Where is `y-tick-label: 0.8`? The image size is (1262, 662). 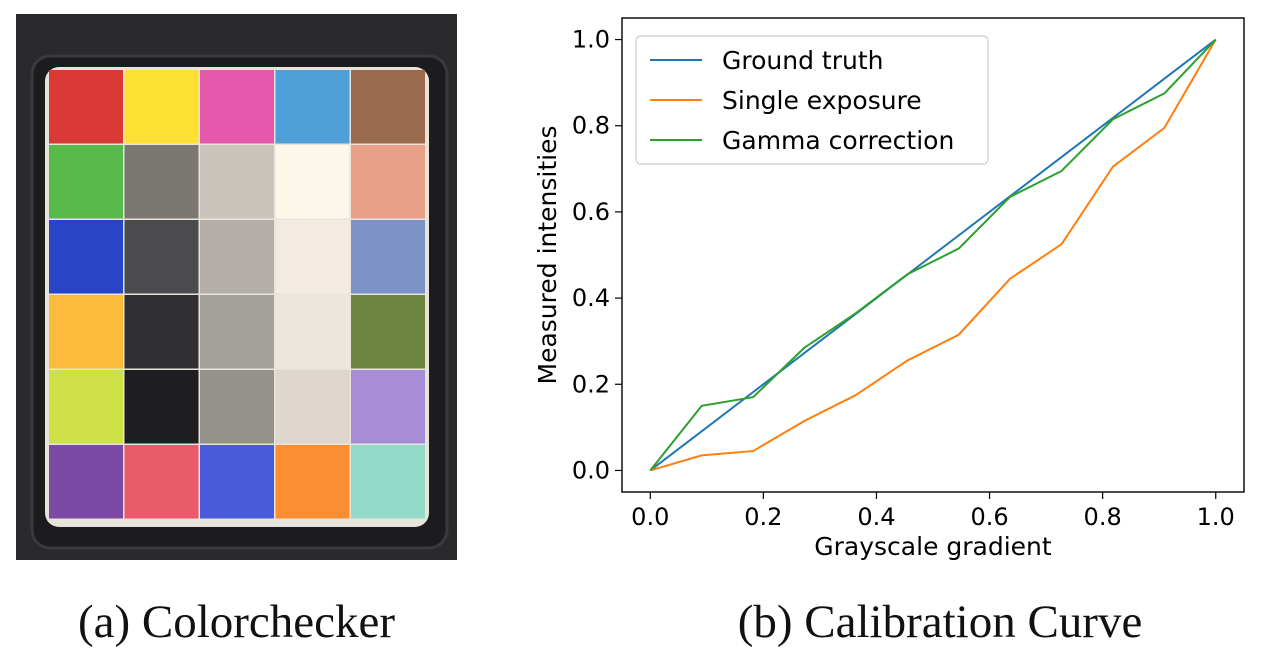 y-tick-label: 0.8 is located at coordinates (591, 126).